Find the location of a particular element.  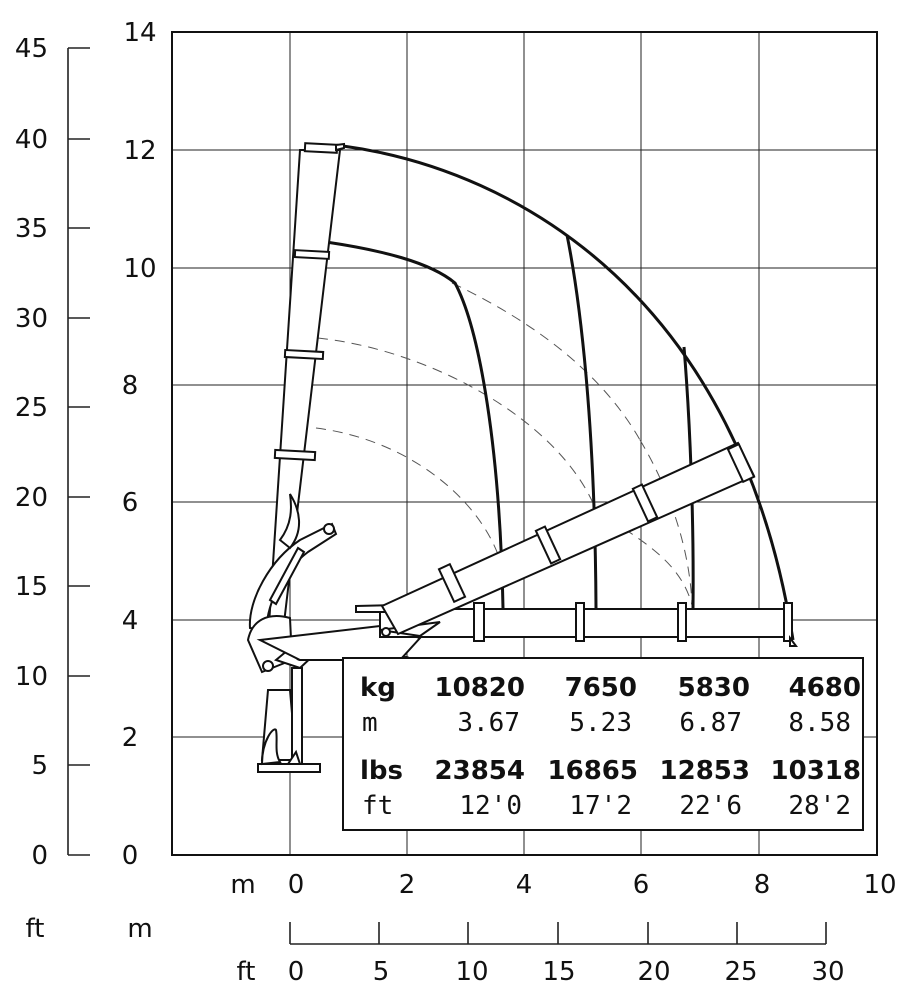

hook-bracket is located at coordinates (289, 521).